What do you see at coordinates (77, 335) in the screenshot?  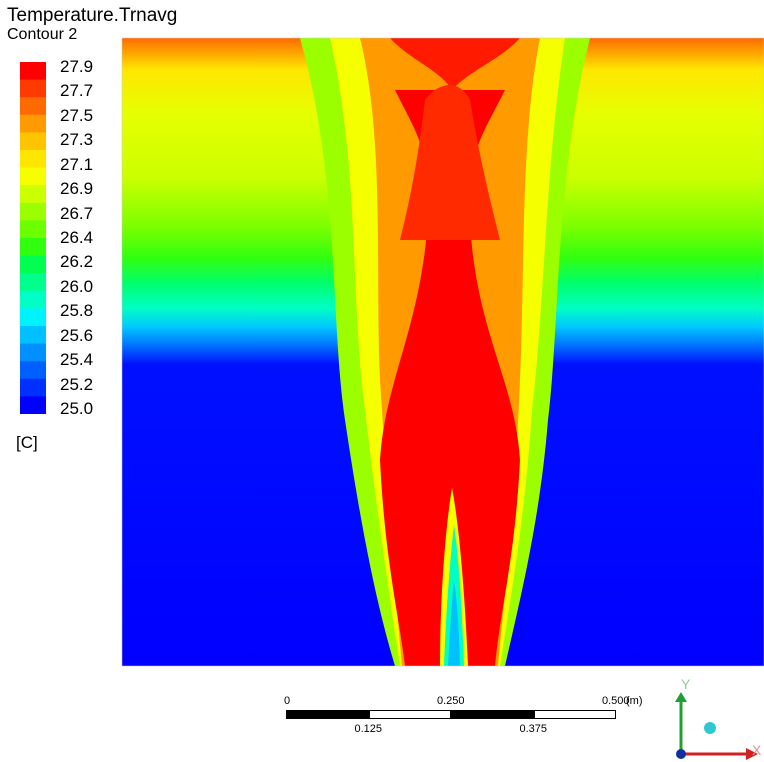 I see `colorbar-tick-label: 25.6` at bounding box center [77, 335].